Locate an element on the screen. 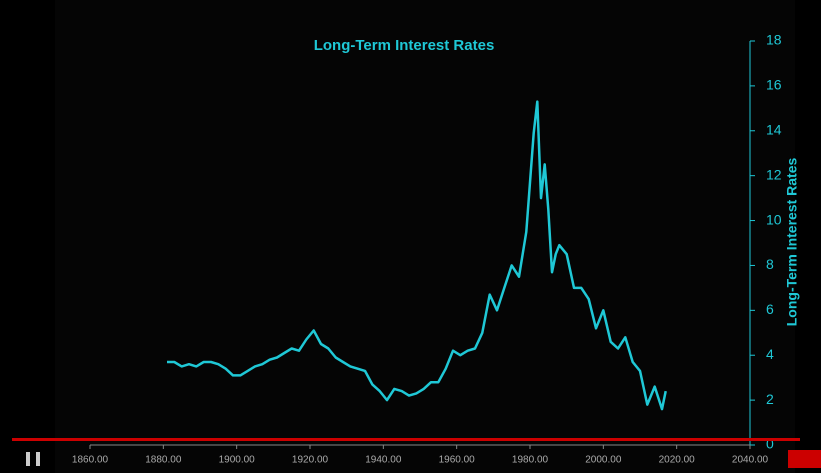 The height and width of the screenshot is (473, 821). y-tick-label: 18 is located at coordinates (774, 40).